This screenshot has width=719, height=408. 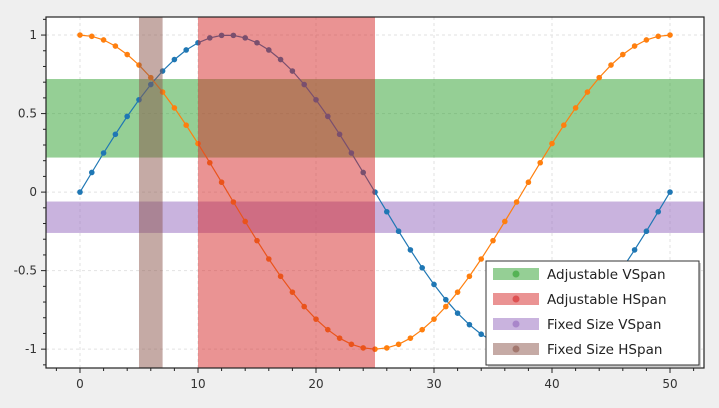 What do you see at coordinates (669, 384) in the screenshot?
I see `x-tick-label: 50` at bounding box center [669, 384].